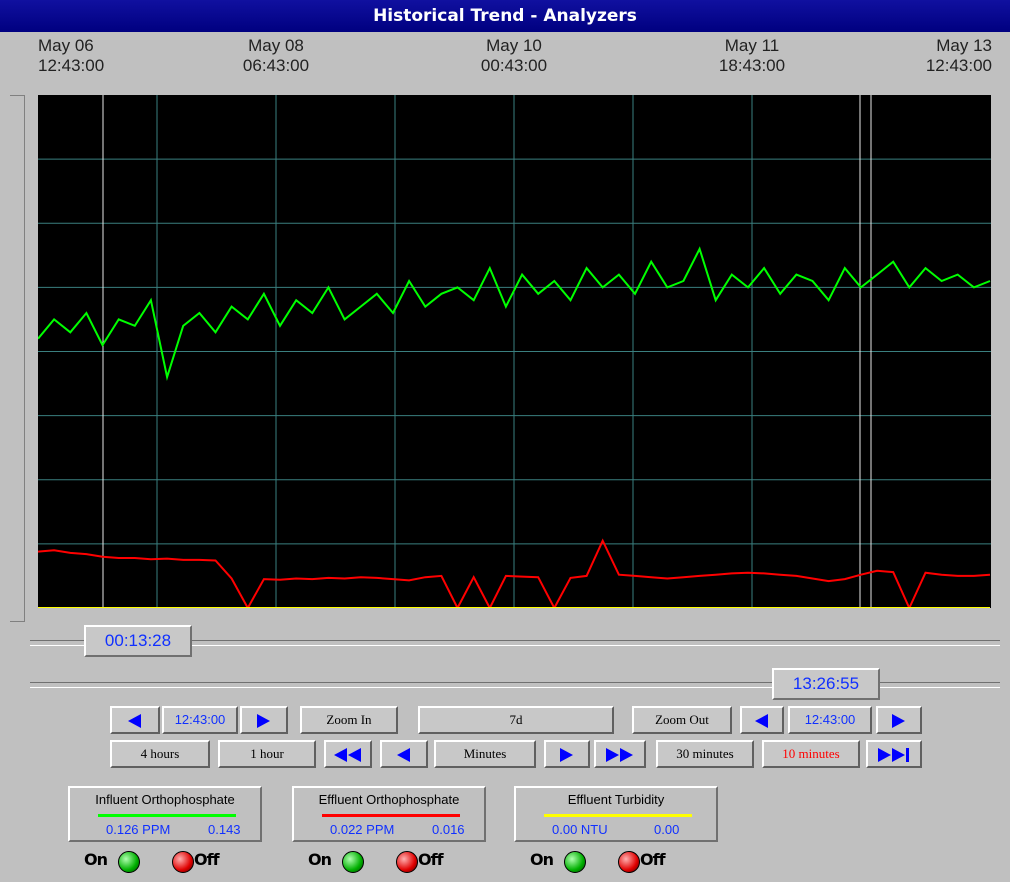 The width and height of the screenshot is (1010, 882). Describe the element at coordinates (138, 641) in the screenshot. I see `cursor-left: 00:13:28` at that location.